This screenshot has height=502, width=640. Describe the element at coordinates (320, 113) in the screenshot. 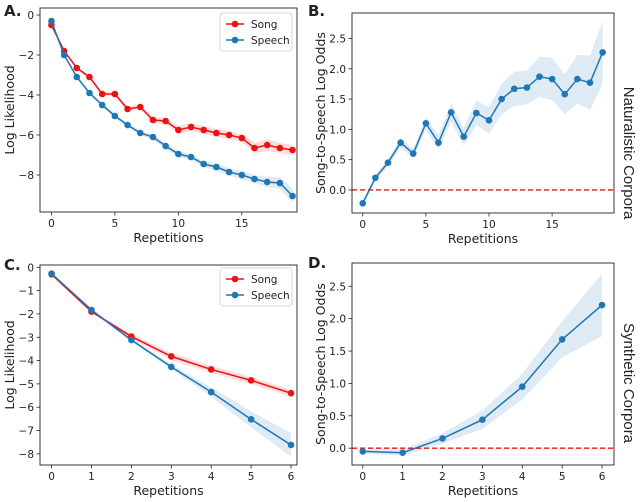

I see `y-axis-label: Song-to-Speech Log Odds` at that location.